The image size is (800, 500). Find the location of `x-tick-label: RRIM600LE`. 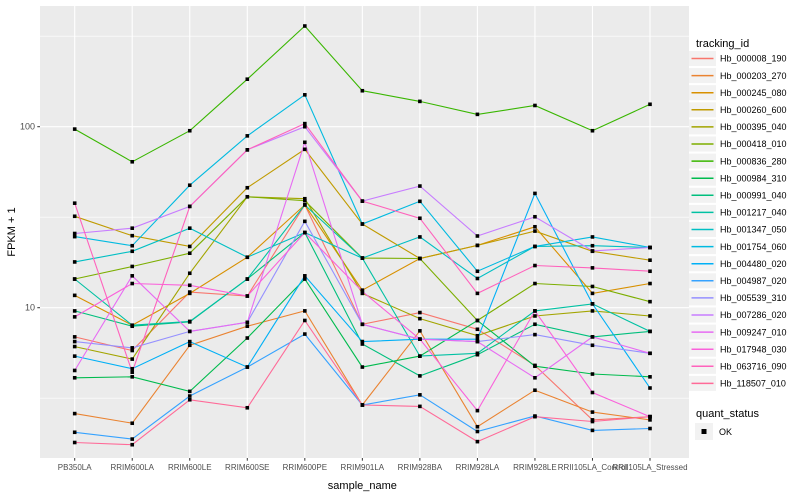

x-tick-label: RRIM600LE is located at coordinates (190, 467).